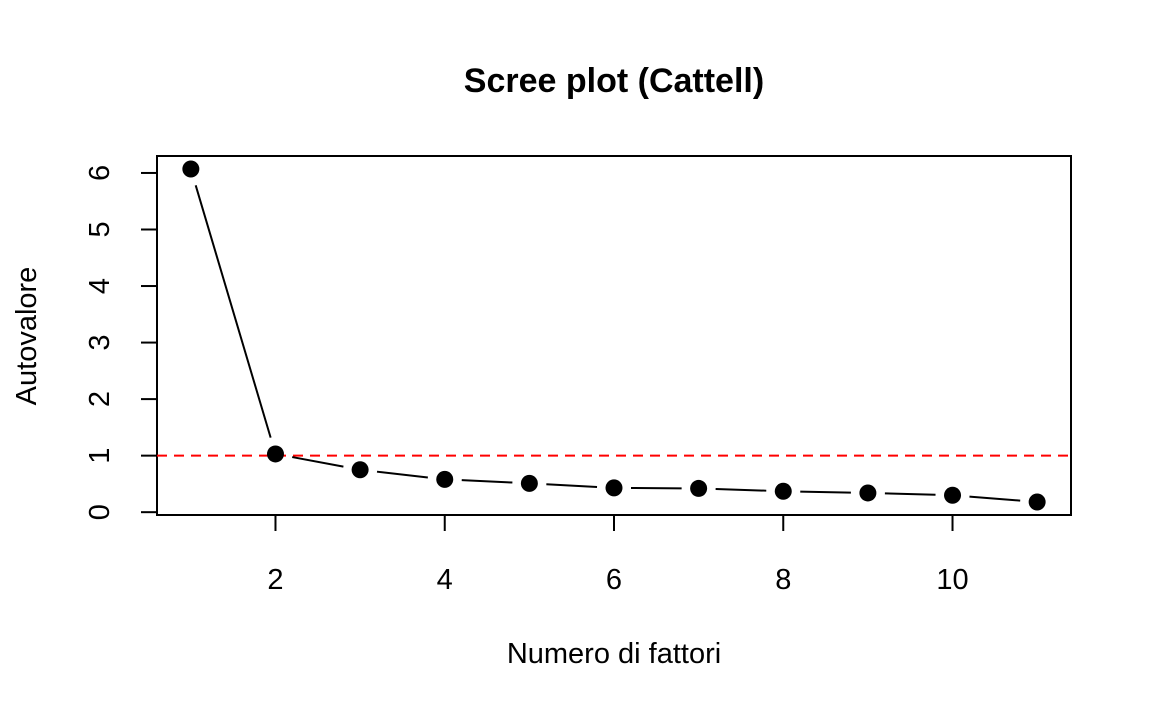  What do you see at coordinates (100, 399) in the screenshot?
I see `y-tick-label: 2` at bounding box center [100, 399].